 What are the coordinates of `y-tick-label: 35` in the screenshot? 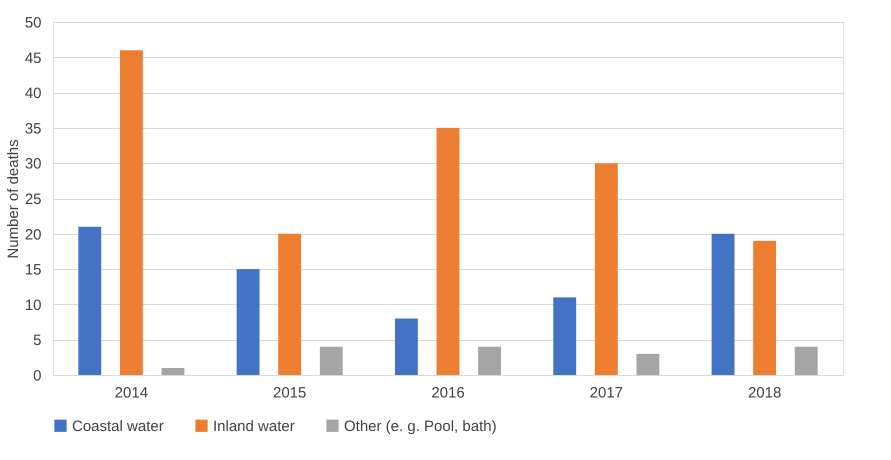 It's located at (33, 129).